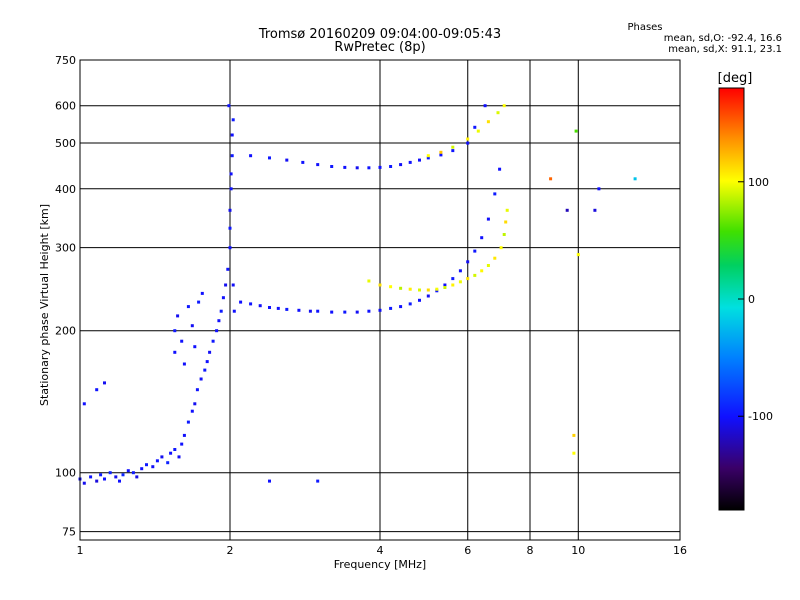  What do you see at coordinates (382, 550) in the screenshot?
I see `x-axis-ticks: 1 2 4 6 8 10 16` at bounding box center [382, 550].